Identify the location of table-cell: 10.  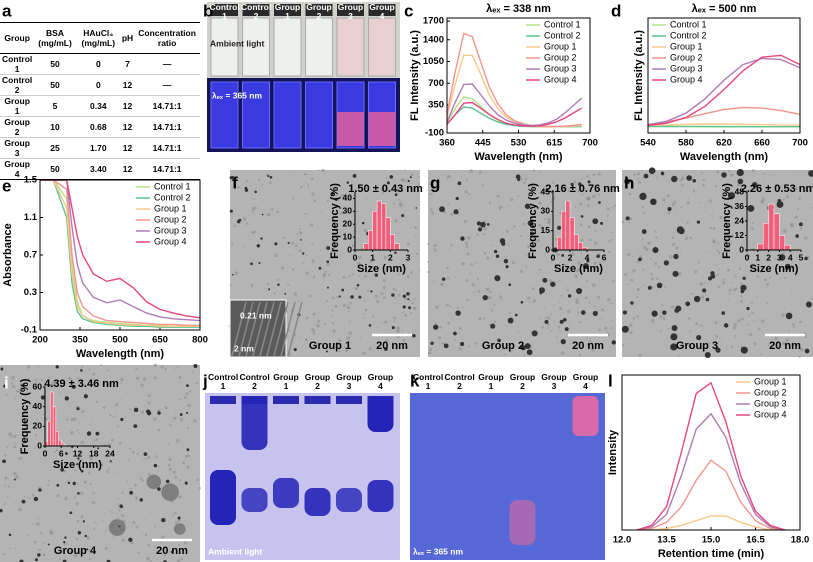
(55, 127).